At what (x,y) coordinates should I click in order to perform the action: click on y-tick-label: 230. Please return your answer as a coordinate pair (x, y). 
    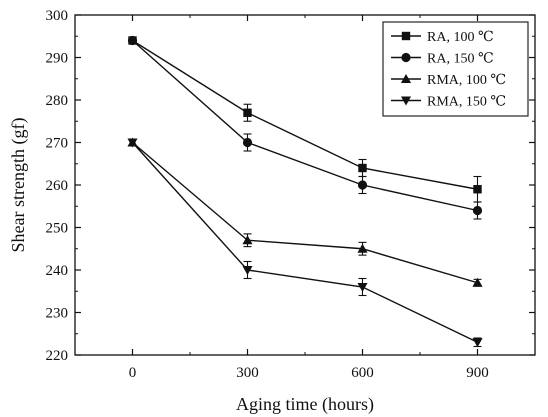
    Looking at the image, I should click on (57, 314).